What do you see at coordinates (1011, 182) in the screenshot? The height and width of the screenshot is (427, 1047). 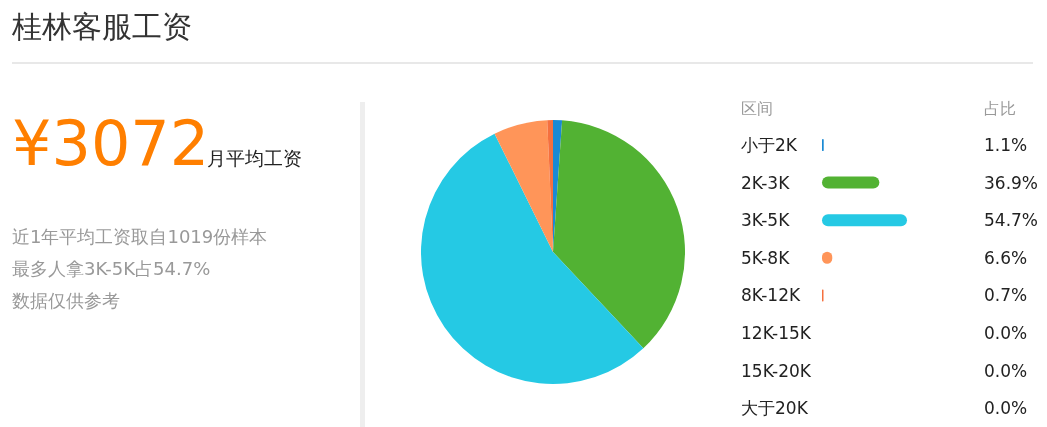 I see `data-label: 36.9%` at bounding box center [1011, 182].